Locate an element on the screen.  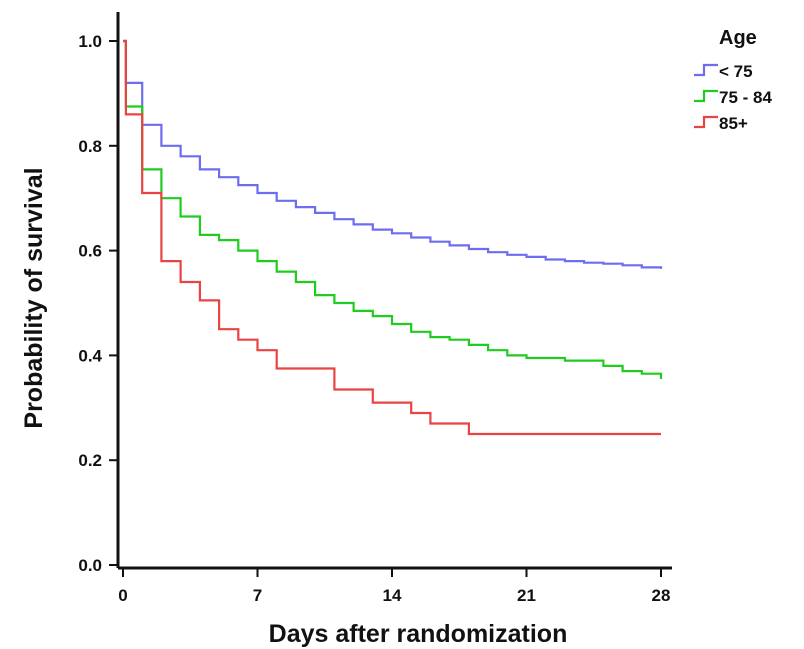
legend-label-2: 85+ is located at coordinates (733, 123).